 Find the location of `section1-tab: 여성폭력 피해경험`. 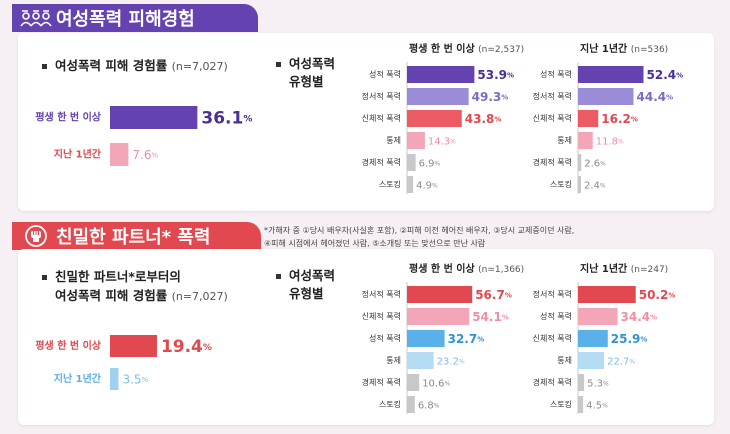

section1-tab: 여성폭력 피해경험 is located at coordinates (135, 18).